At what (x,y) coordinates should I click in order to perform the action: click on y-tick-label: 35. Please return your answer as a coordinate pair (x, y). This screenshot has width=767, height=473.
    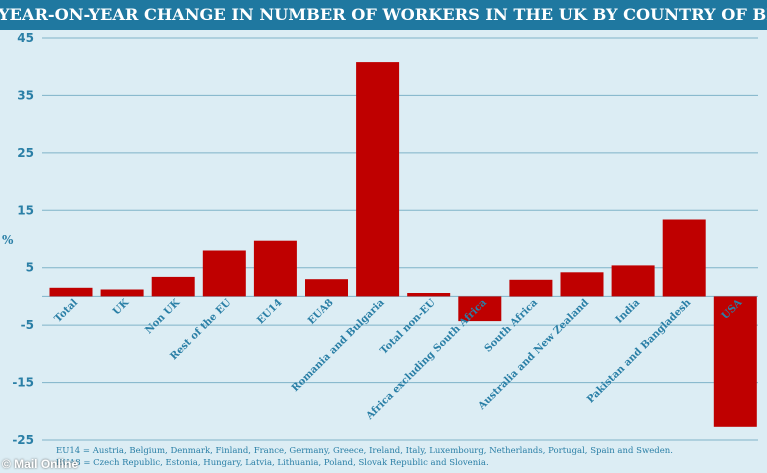
    Looking at the image, I should click on (25, 95).